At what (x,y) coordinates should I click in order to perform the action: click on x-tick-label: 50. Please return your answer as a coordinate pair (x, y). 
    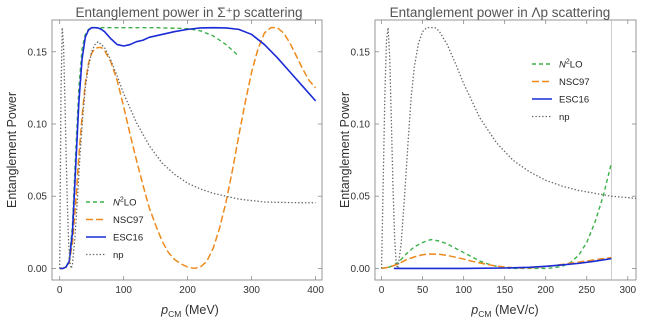
    Looking at the image, I should click on (423, 290).